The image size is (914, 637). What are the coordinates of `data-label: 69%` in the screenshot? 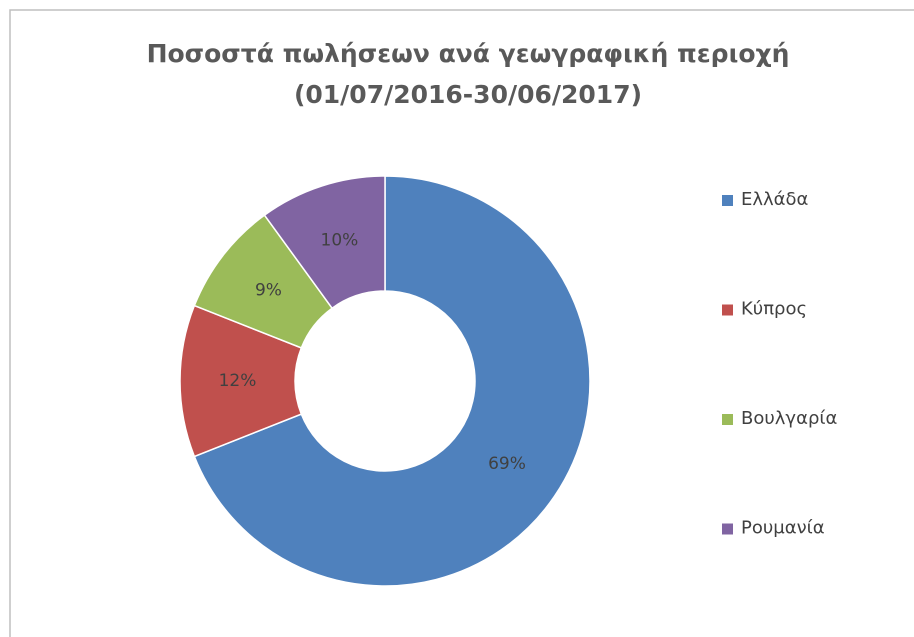 It's located at (507, 464).